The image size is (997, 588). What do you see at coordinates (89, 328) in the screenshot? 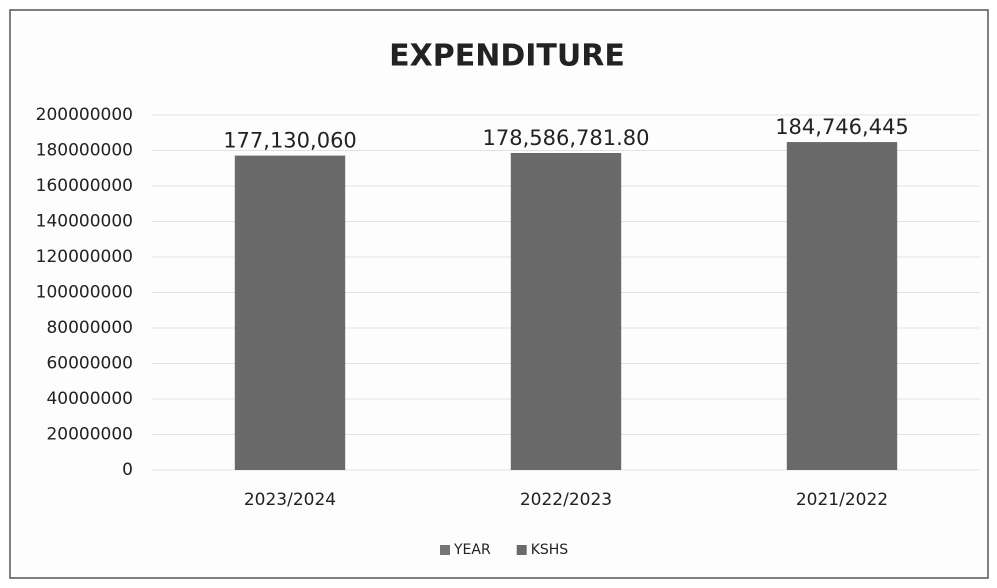
I see `y-tick-label: 80000000` at bounding box center [89, 328].